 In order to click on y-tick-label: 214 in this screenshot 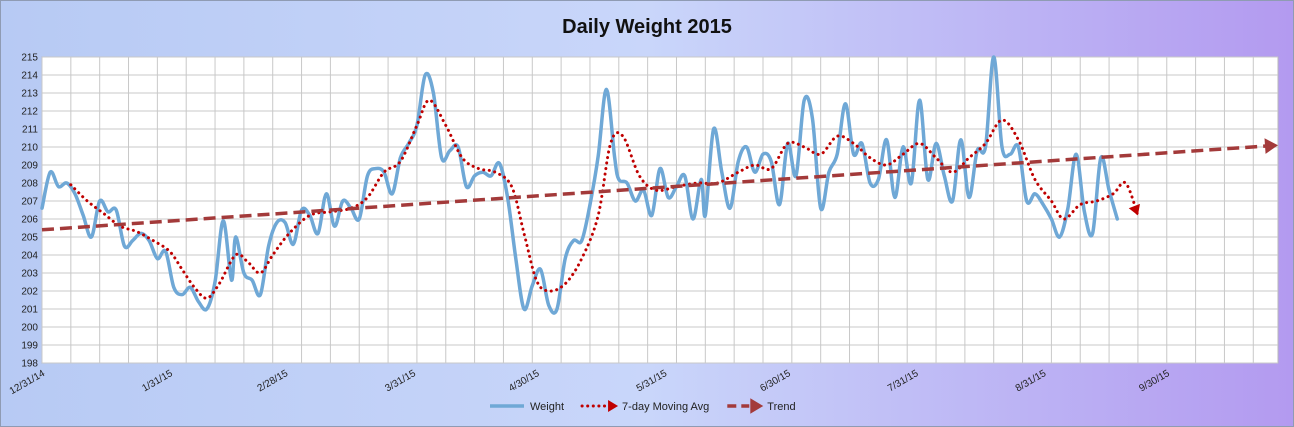, I will do `click(29, 76)`.